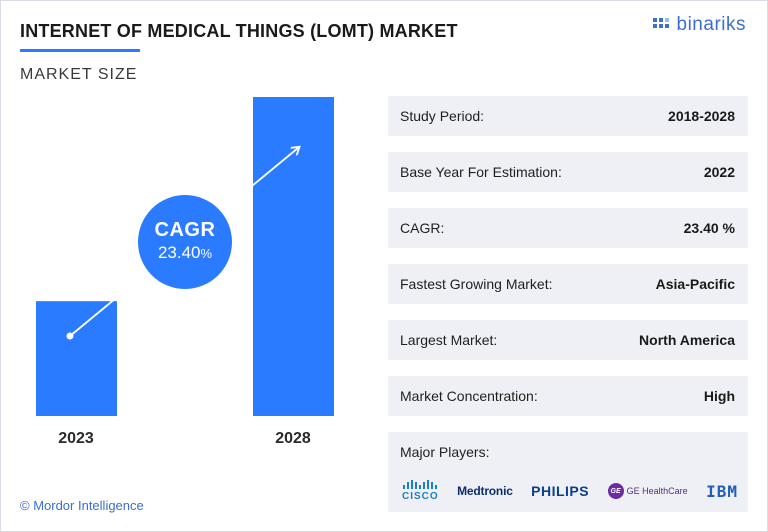 This screenshot has width=768, height=532. What do you see at coordinates (76, 438) in the screenshot?
I see `x-tick-label-2023: 2023` at bounding box center [76, 438].